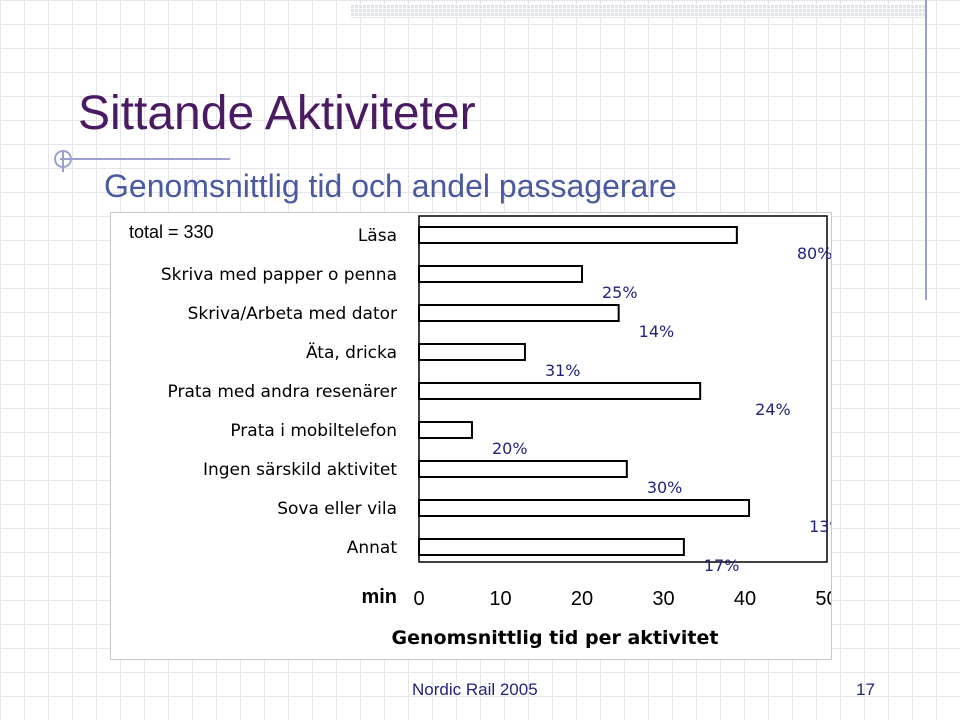 This screenshot has width=960, height=720. What do you see at coordinates (582, 599) in the screenshot?
I see `x-tick-label: 20` at bounding box center [582, 599].